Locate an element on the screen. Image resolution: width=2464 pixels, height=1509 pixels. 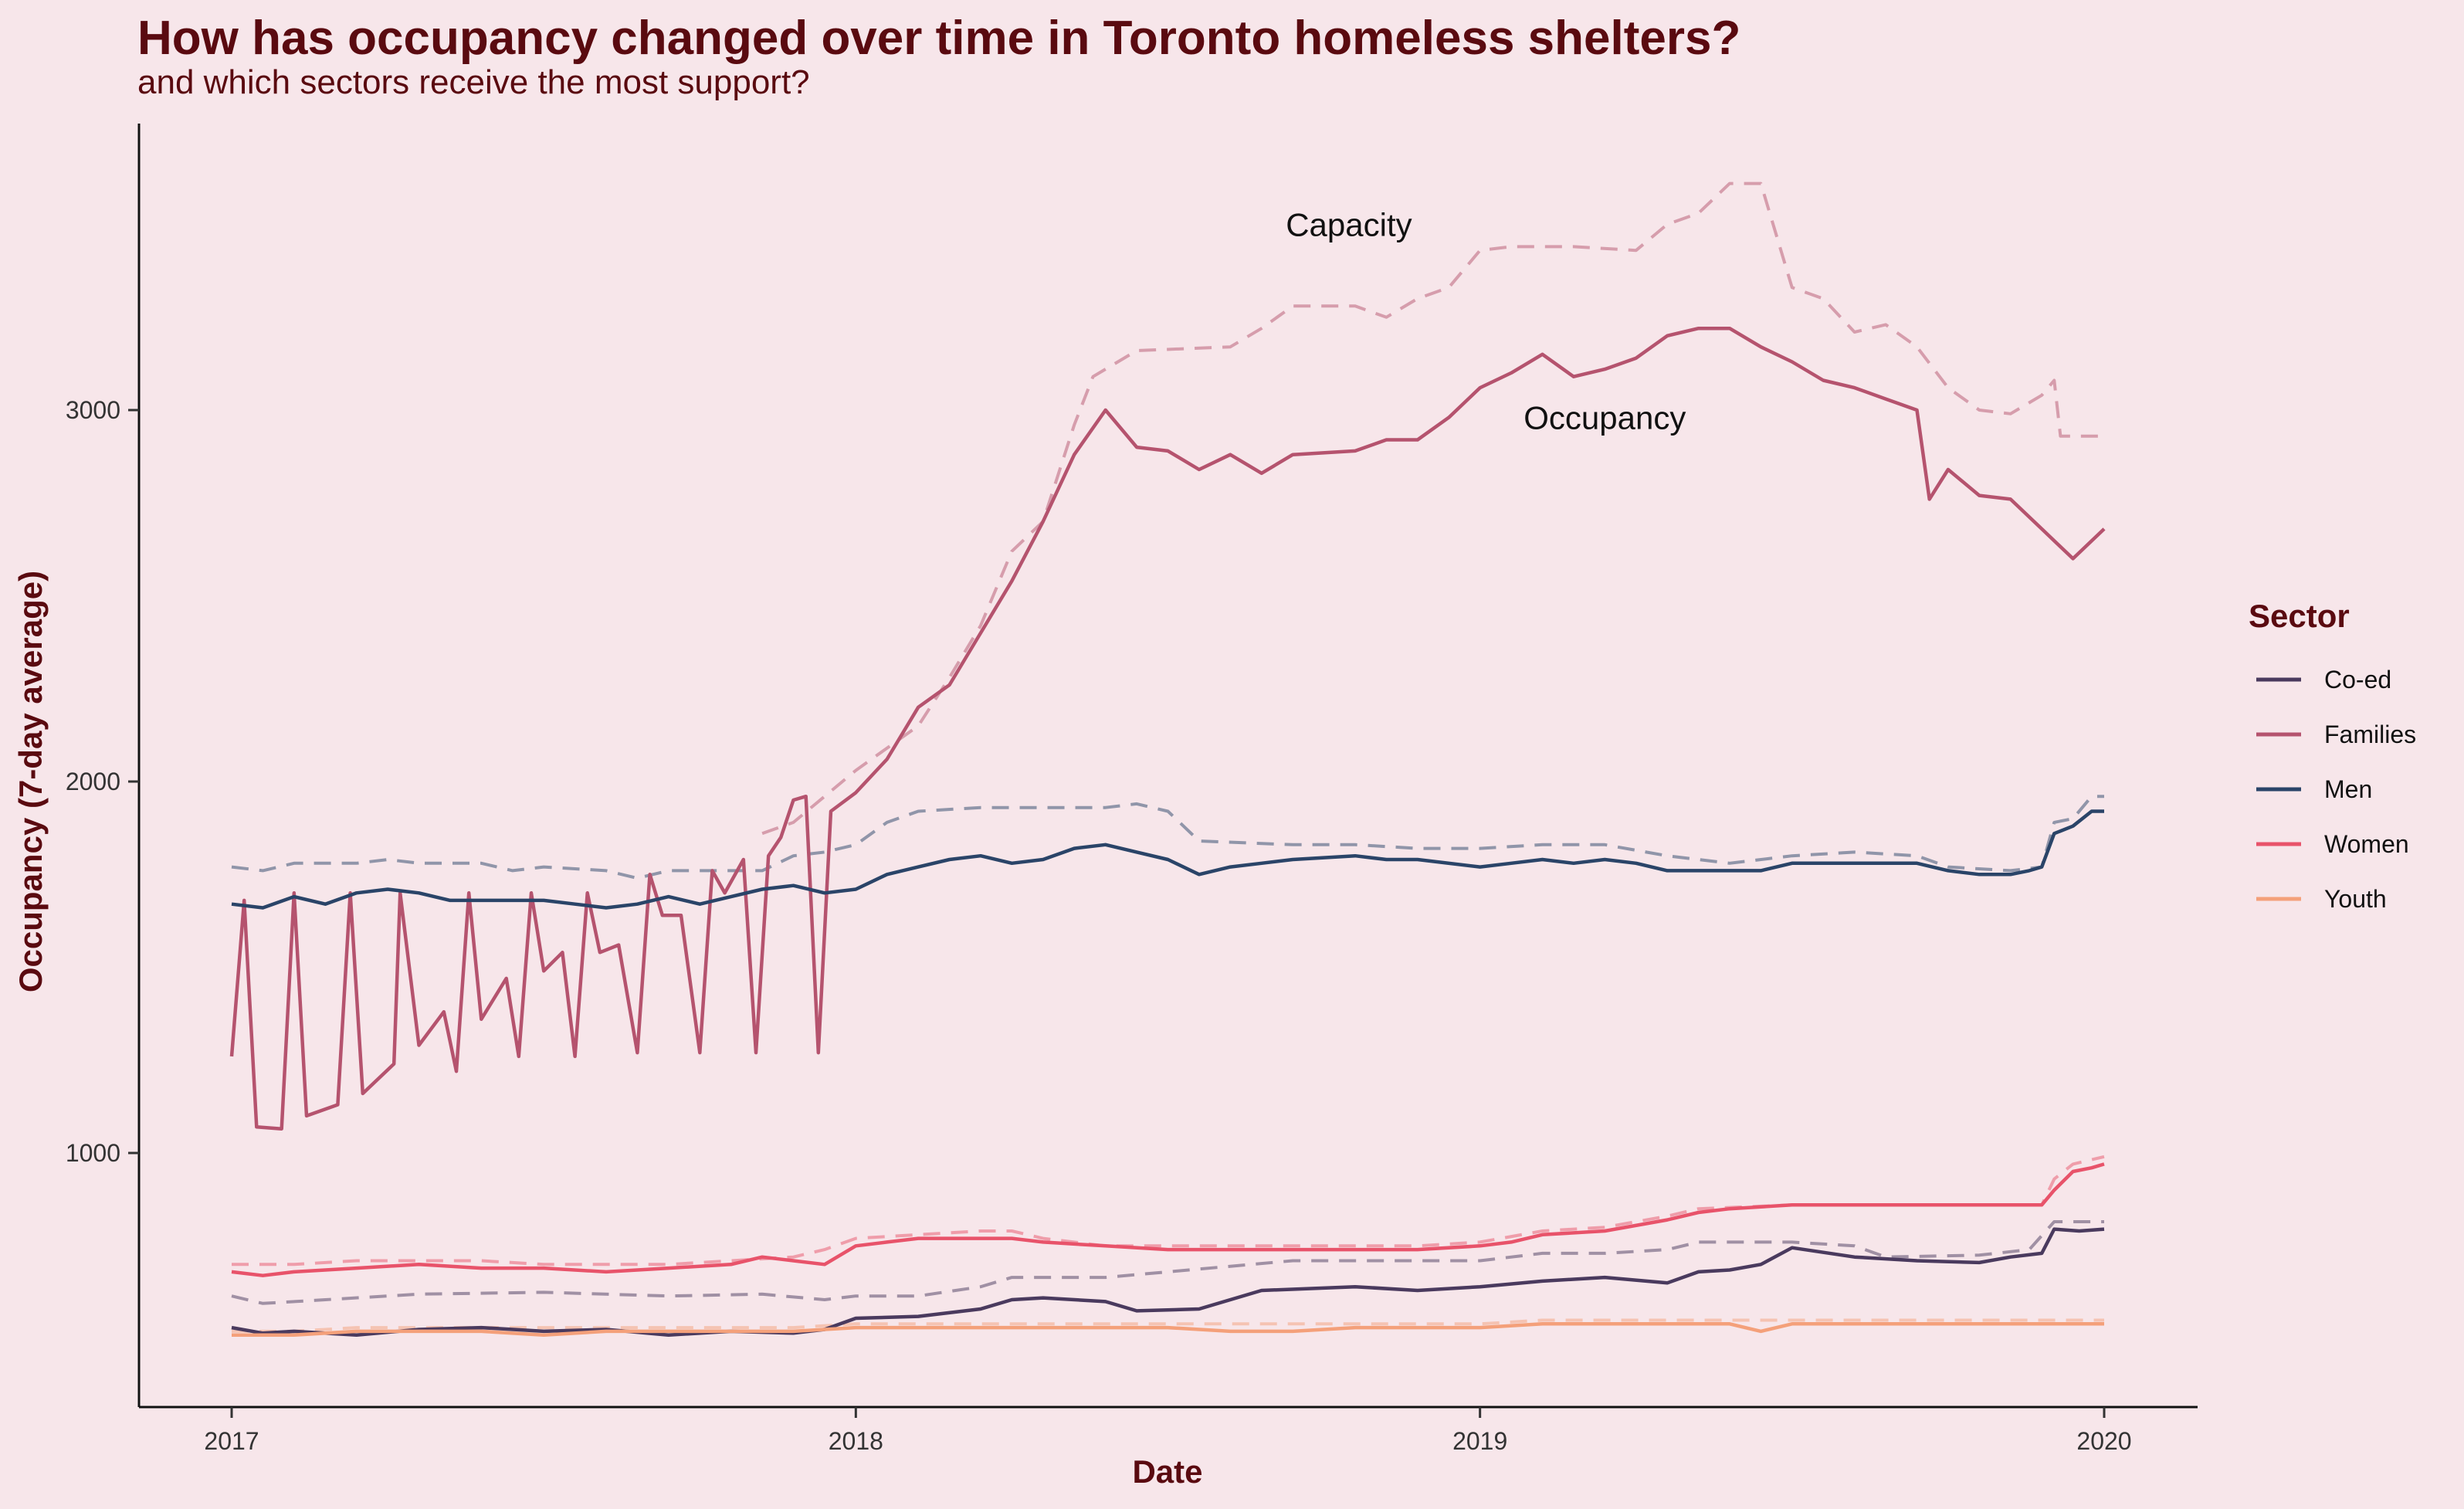
y-axis-title: Occupancy (7-day average) is located at coordinates (30, 781).